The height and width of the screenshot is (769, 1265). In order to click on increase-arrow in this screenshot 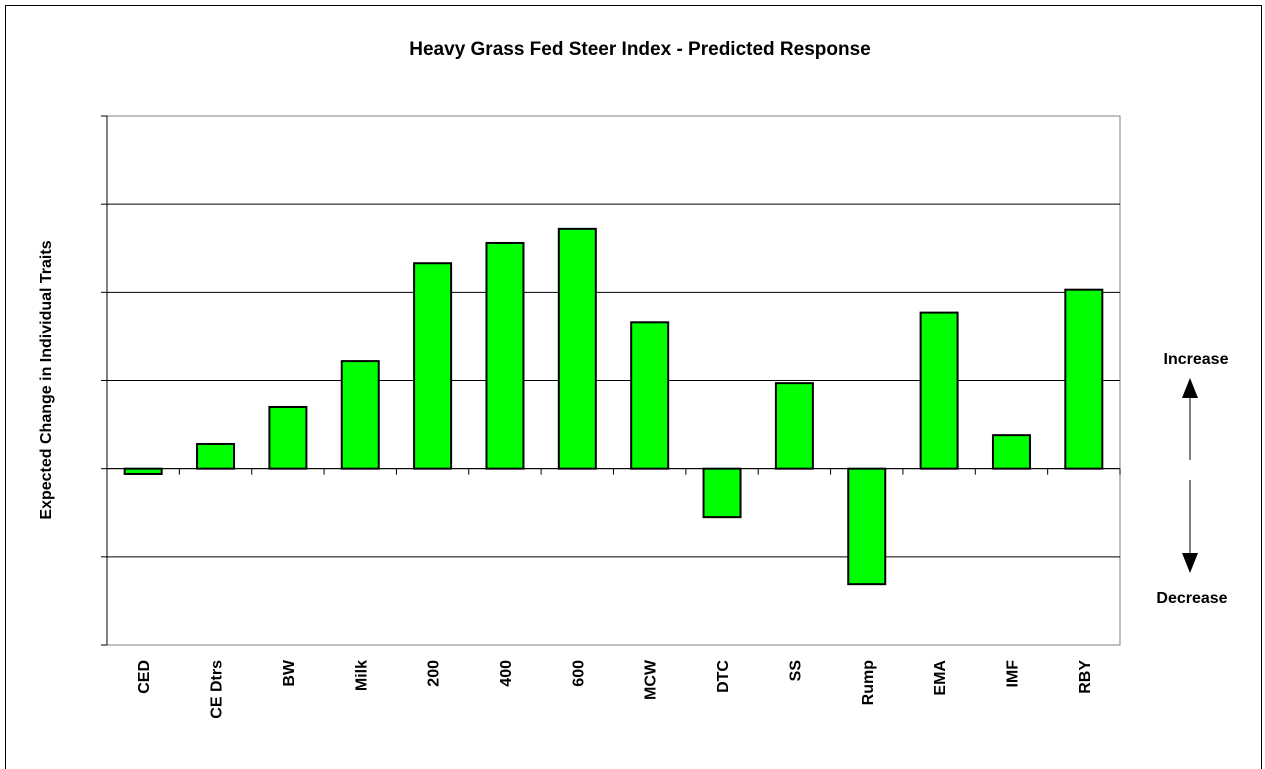, I will do `click(1190, 419)`.